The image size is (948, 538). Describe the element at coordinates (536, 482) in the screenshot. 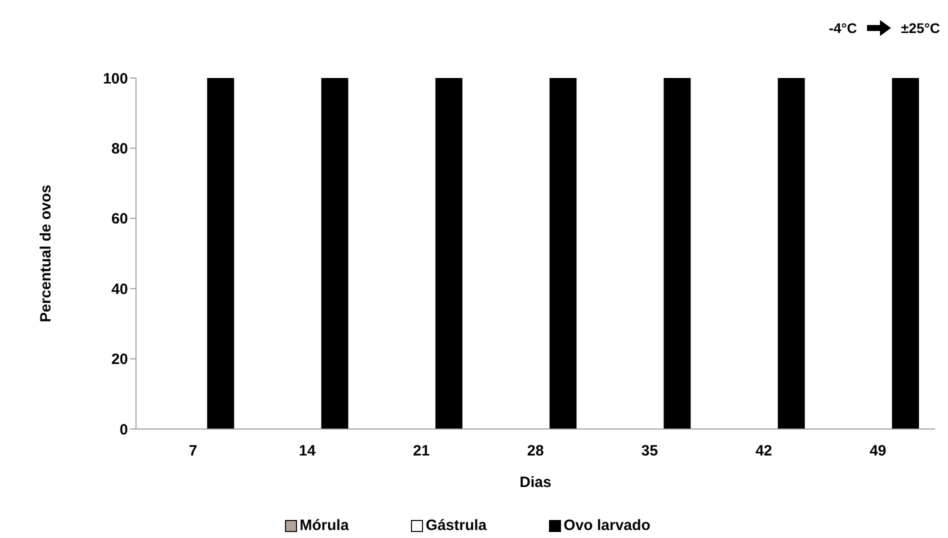

I see `x-axis-title: Dias` at that location.